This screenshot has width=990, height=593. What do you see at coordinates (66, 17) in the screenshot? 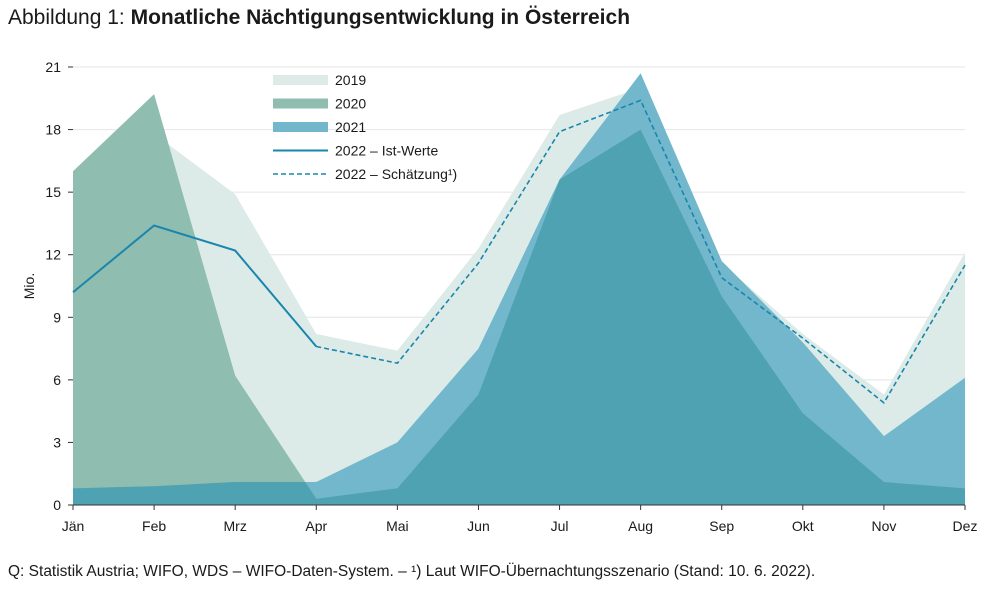
I see `title-prefix: Abbildung 1:` at bounding box center [66, 17].